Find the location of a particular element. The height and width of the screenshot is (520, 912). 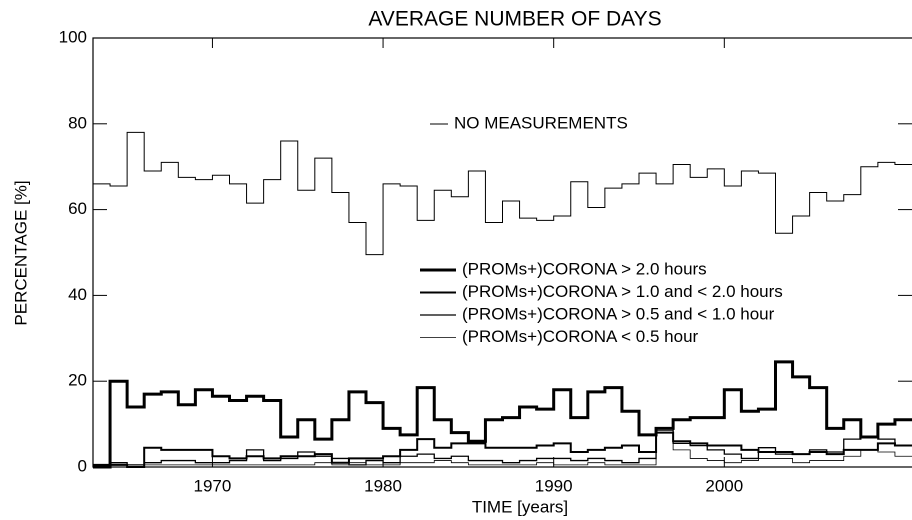

legend-label: (PROMs+)CORONA > 2.0 hours is located at coordinates (584, 268).